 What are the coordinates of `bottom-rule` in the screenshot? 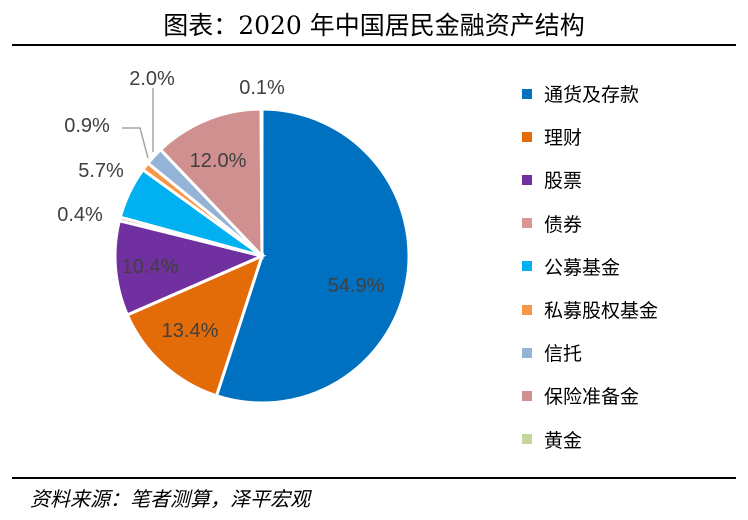 It's located at (374, 478).